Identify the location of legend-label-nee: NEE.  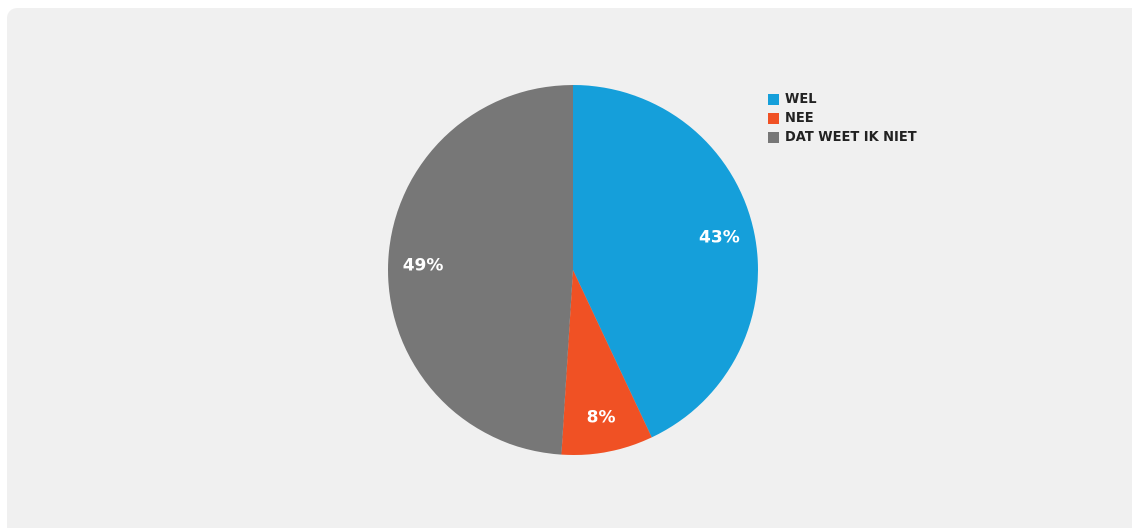
(799, 118).